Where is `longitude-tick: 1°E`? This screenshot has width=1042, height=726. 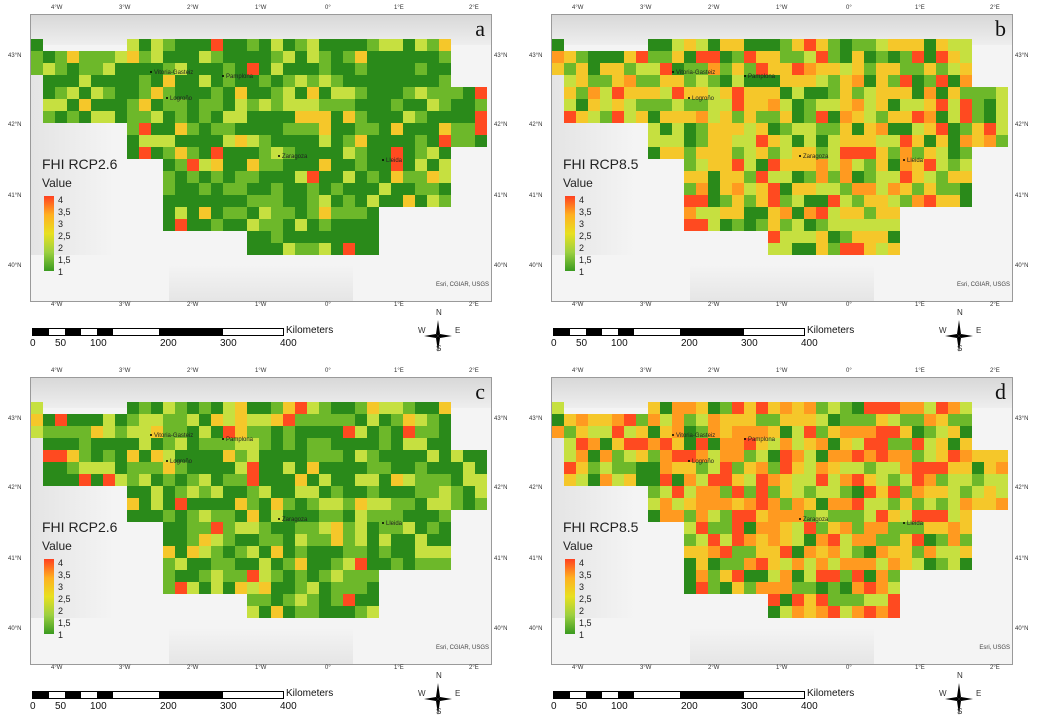
longitude-tick: 1°E is located at coordinates (399, 305).